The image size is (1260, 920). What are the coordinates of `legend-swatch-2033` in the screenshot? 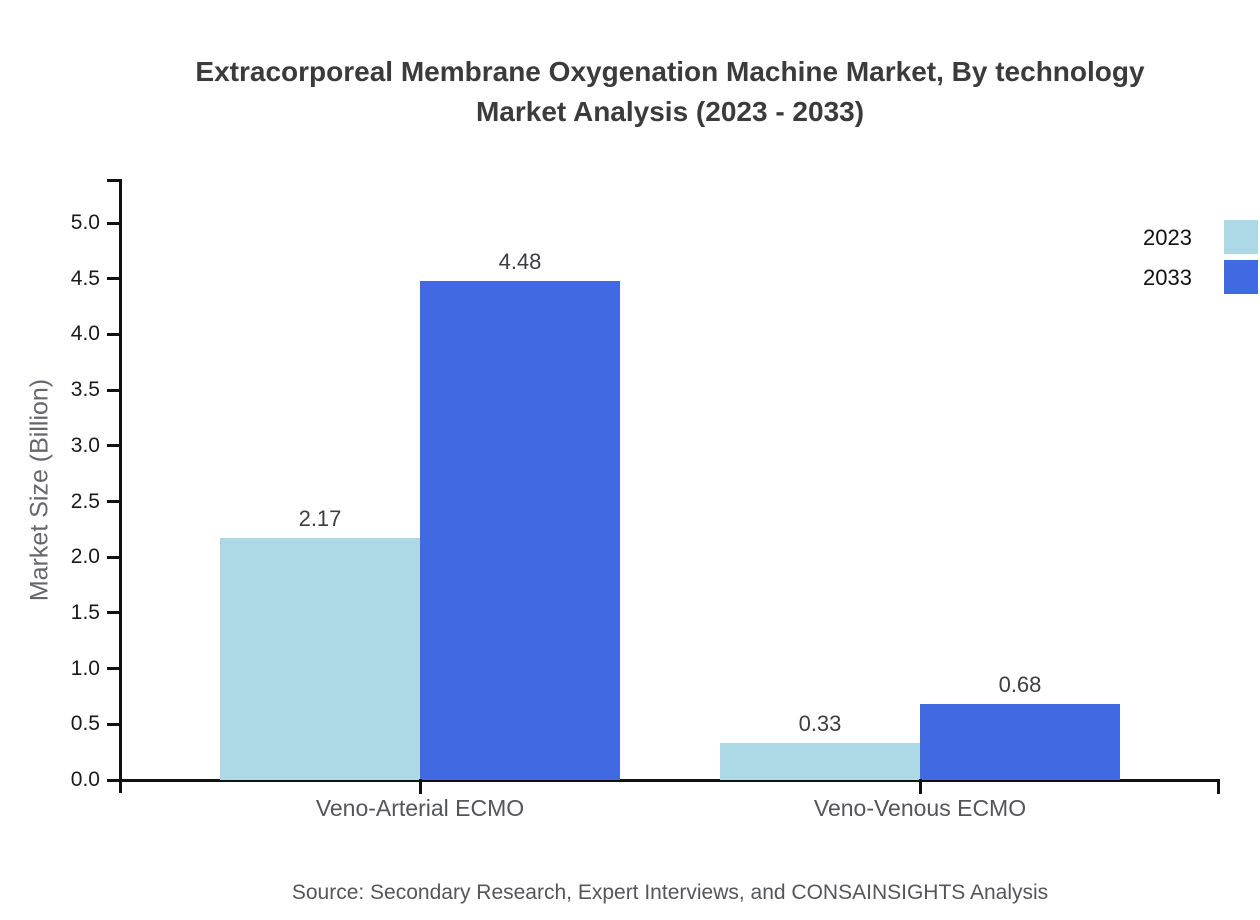 It's located at (1241, 277).